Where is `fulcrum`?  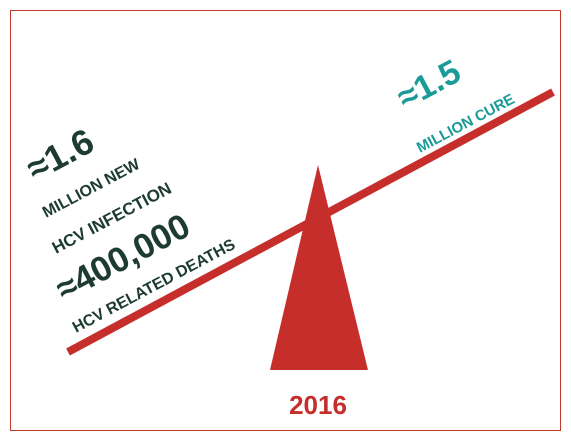 fulcrum is located at coordinates (319, 267).